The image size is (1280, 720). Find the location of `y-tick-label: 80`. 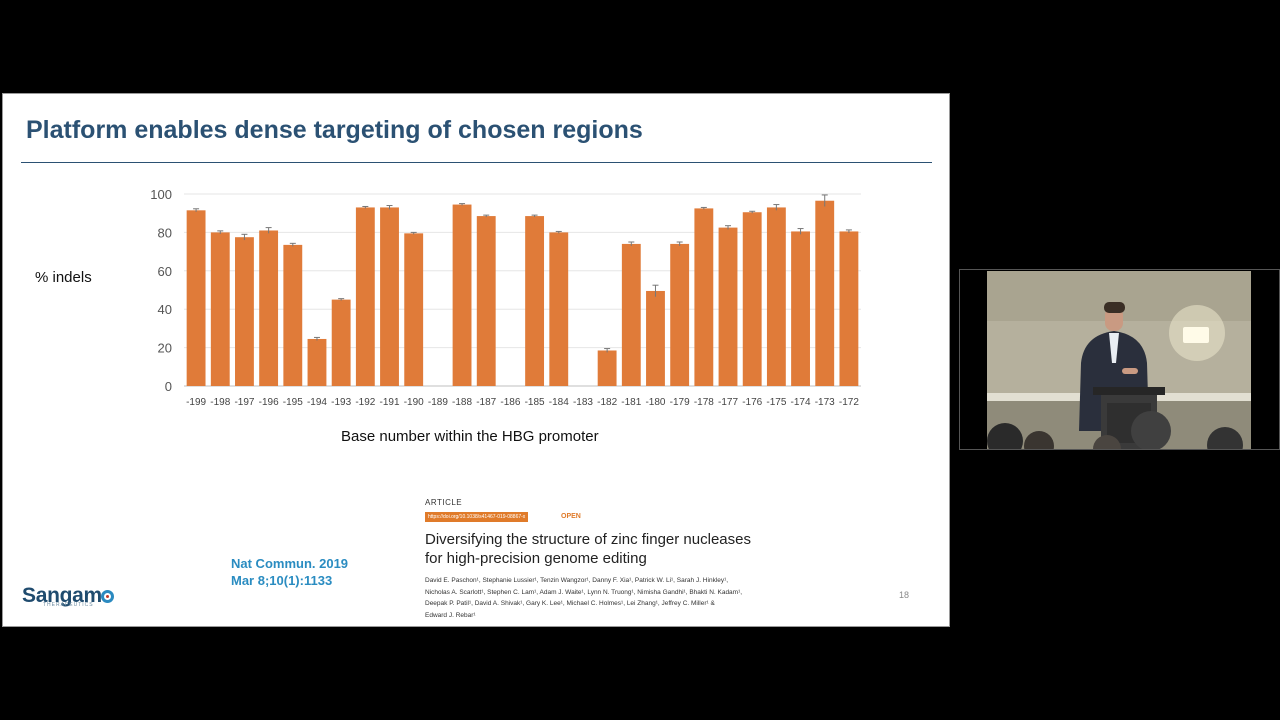

y-tick-label: 80 is located at coordinates (165, 232).